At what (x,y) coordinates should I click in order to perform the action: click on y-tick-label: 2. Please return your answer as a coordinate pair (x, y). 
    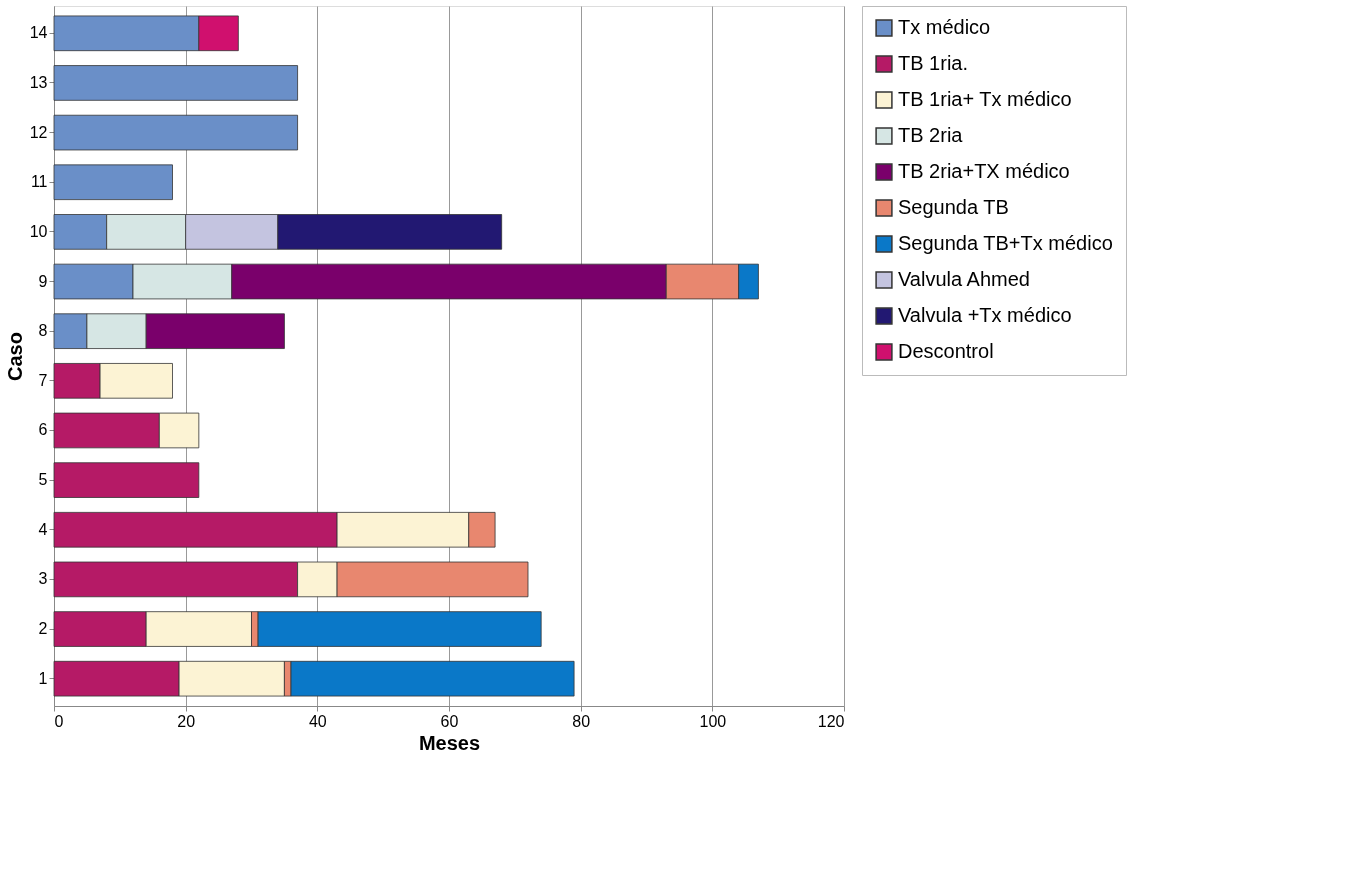
    Looking at the image, I should click on (43, 629).